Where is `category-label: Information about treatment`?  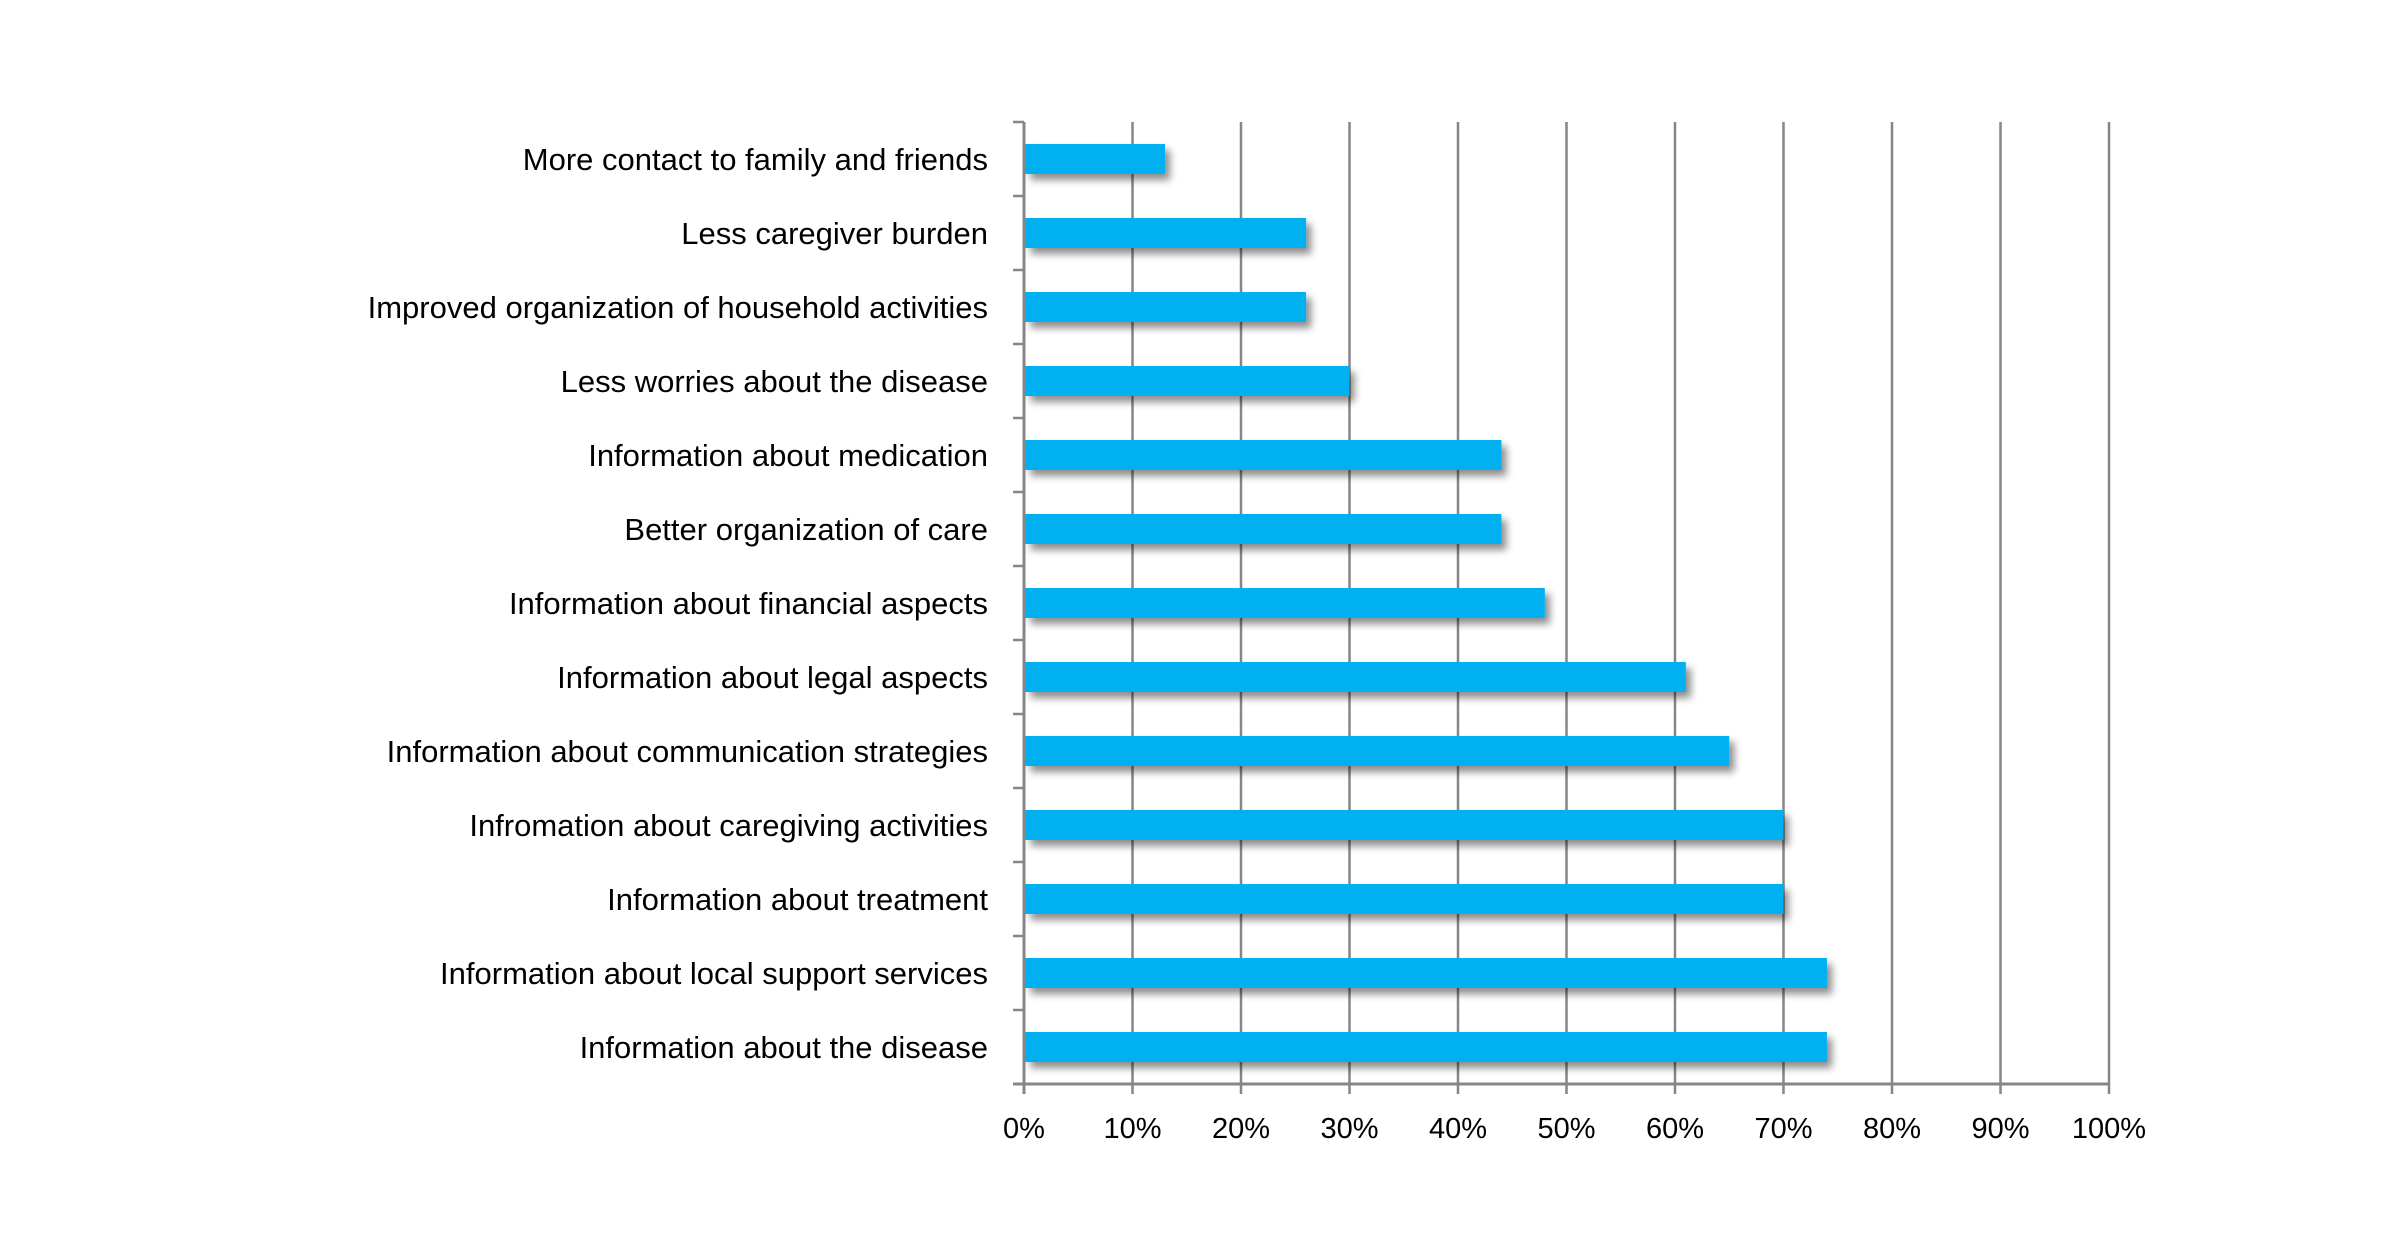
category-label: Information about treatment is located at coordinates (797, 899).